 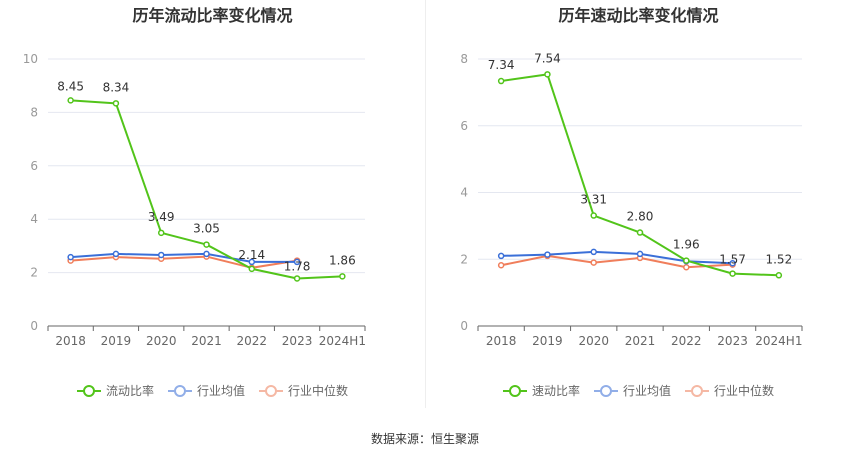 What do you see at coordinates (116, 87) in the screenshot?
I see `data-label: 8.34` at bounding box center [116, 87].